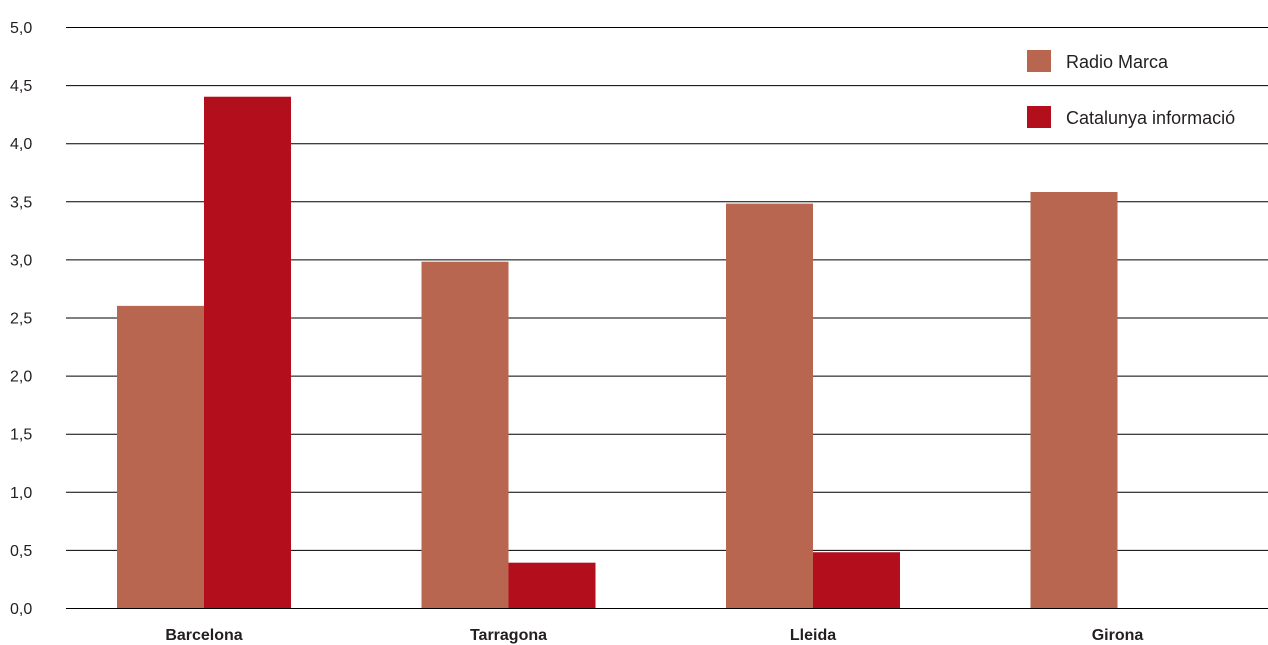 This screenshot has height=645, width=1268. I want to click on x-tick-label-tarragona: Tarragona, so click(508, 635).